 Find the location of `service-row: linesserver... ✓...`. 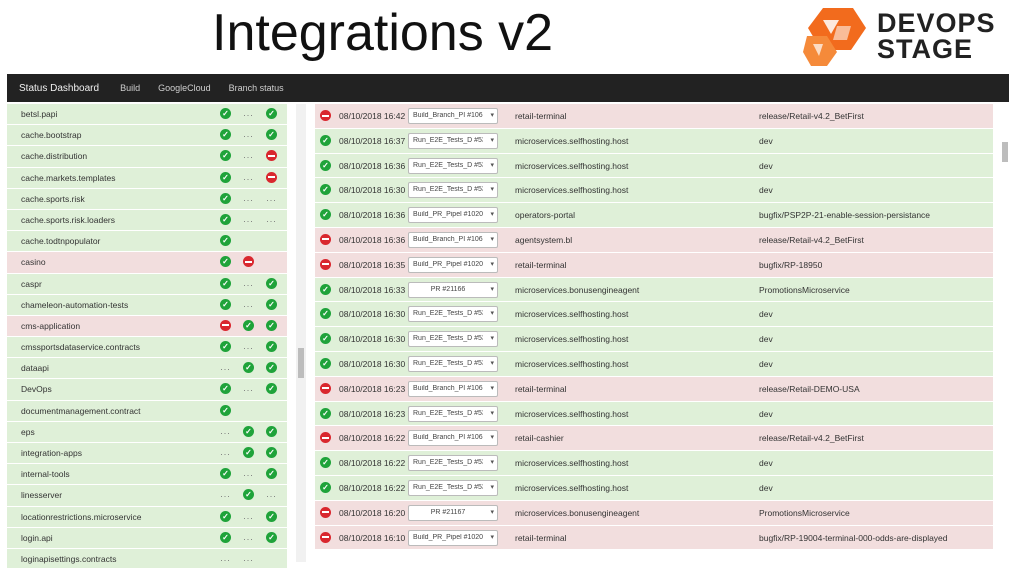

service-row: linesserver... ✓... is located at coordinates (147, 496).